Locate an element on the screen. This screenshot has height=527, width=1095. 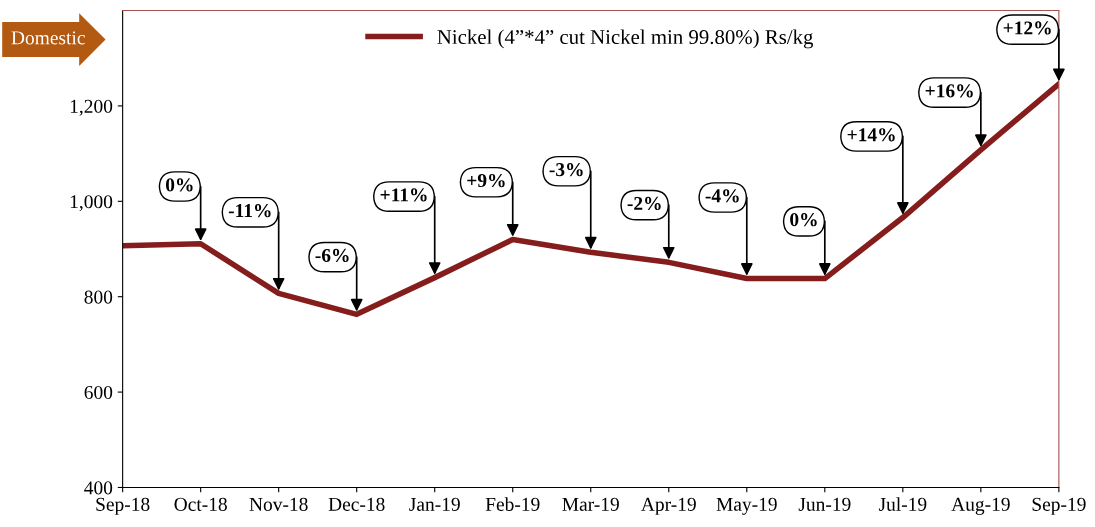
annotation: +16% is located at coordinates (949, 91).